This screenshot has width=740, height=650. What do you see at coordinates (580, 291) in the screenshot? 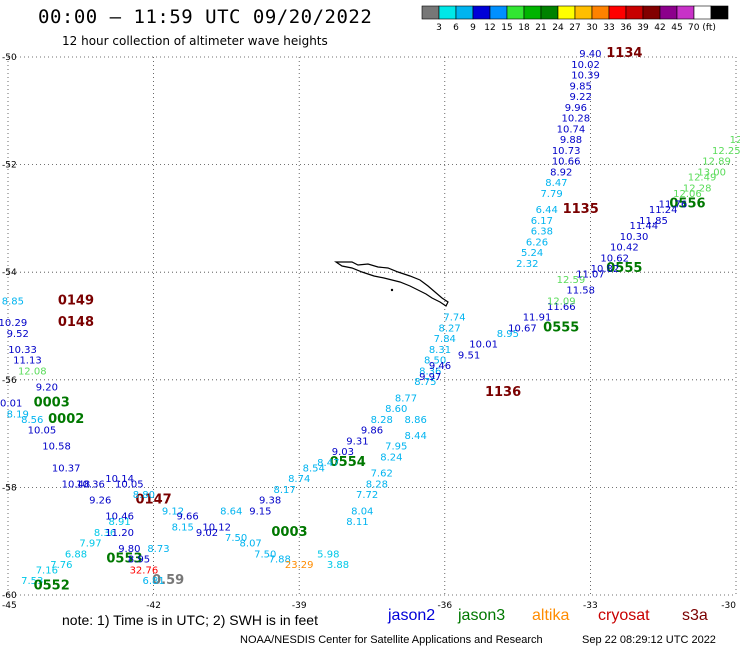
I see `swh-value: 11.58` at bounding box center [580, 291].